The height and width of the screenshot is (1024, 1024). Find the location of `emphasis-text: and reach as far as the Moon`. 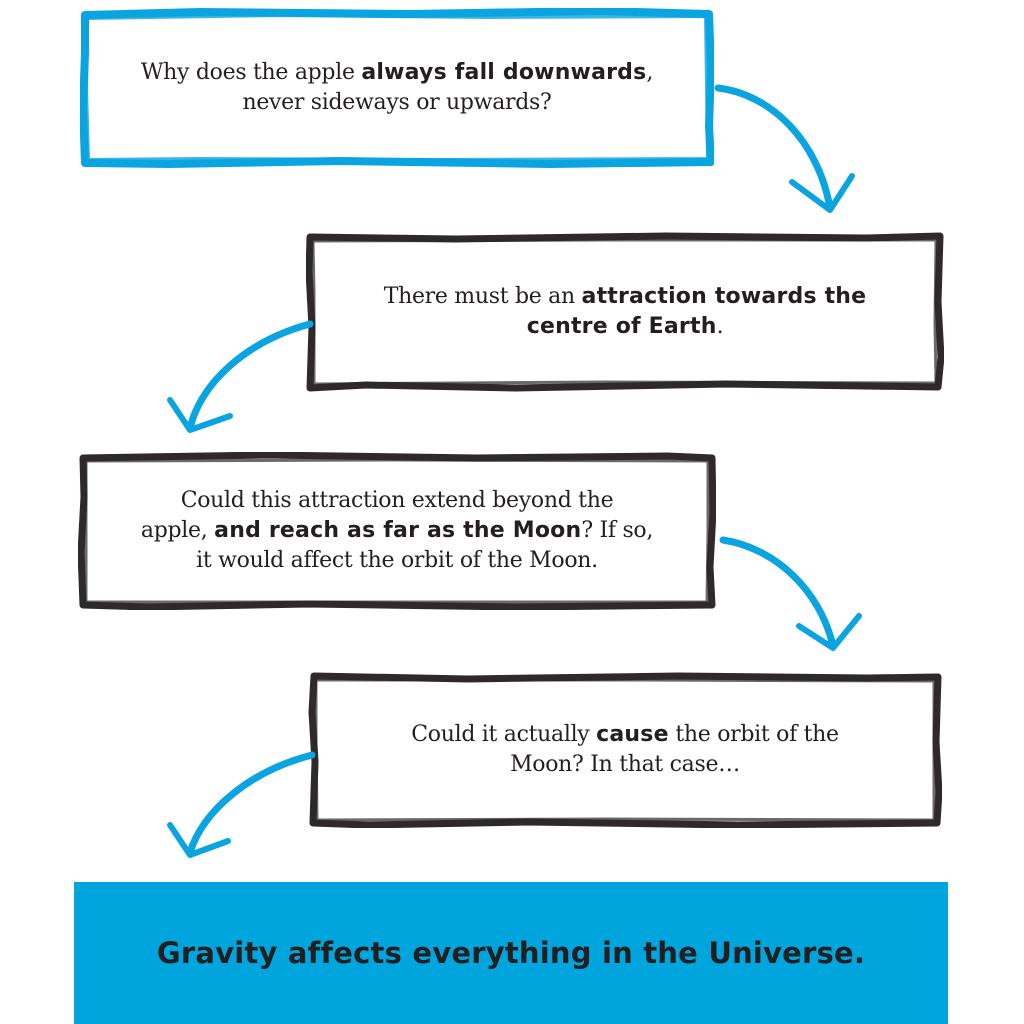

emphasis-text: and reach as far as the Moon is located at coordinates (398, 530).